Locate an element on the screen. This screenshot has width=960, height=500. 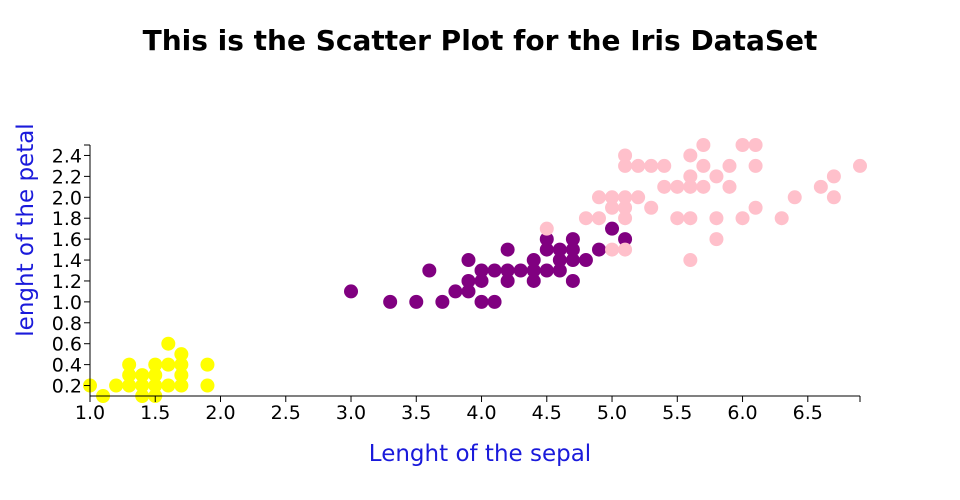
x-tick-label: 2.0 is located at coordinates (220, 413).